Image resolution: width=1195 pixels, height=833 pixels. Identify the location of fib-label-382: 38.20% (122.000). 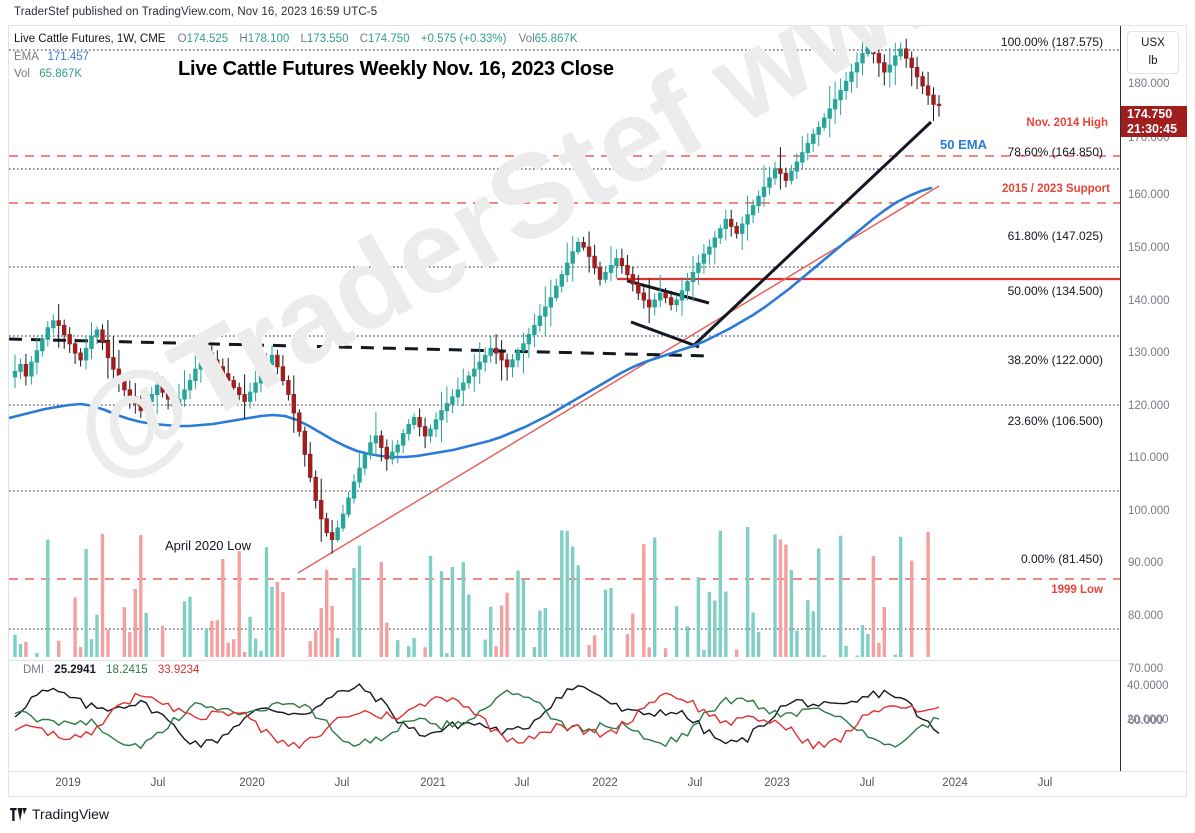
(1055, 360).